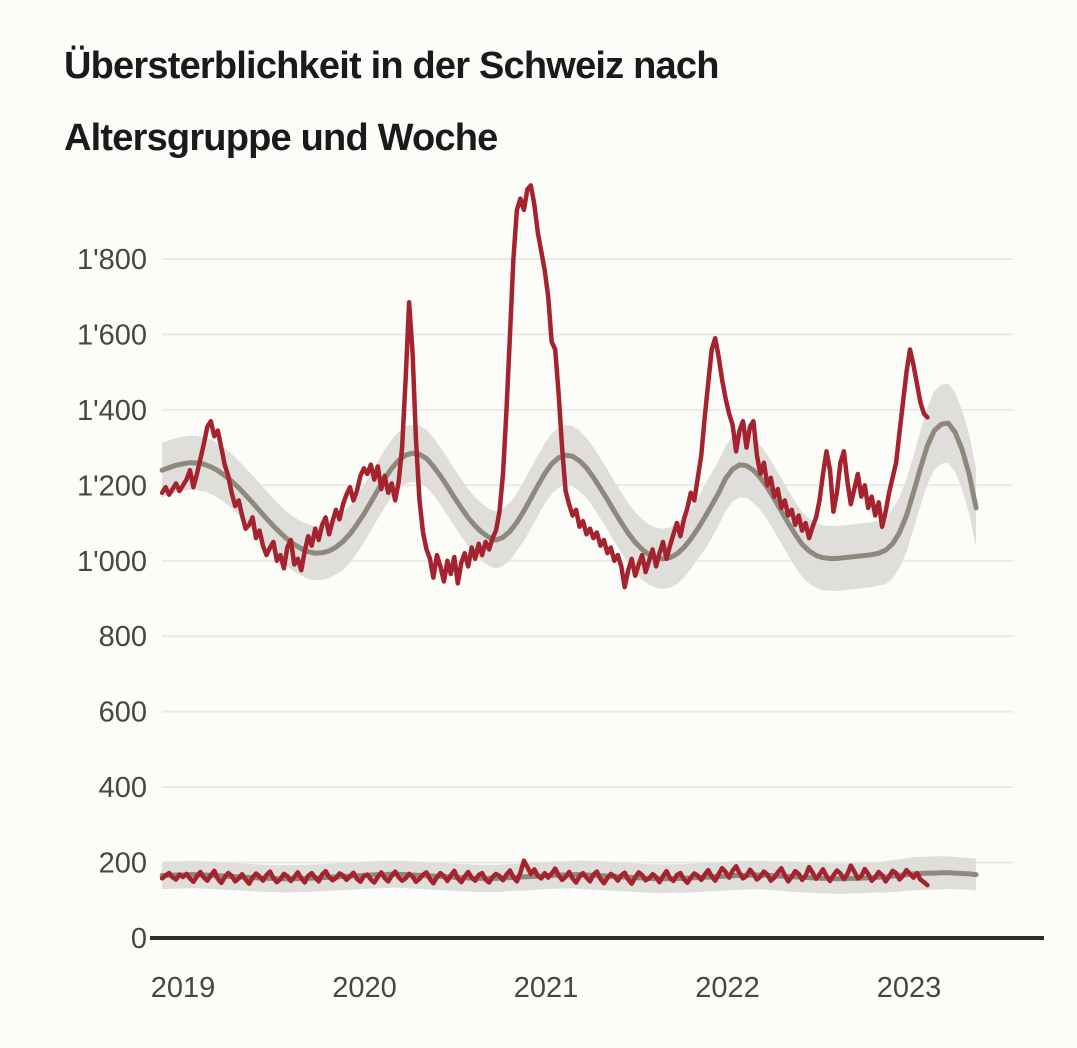 This screenshot has height=1048, width=1077. What do you see at coordinates (123, 713) in the screenshot?
I see `y-tick-label-600: 600` at bounding box center [123, 713].